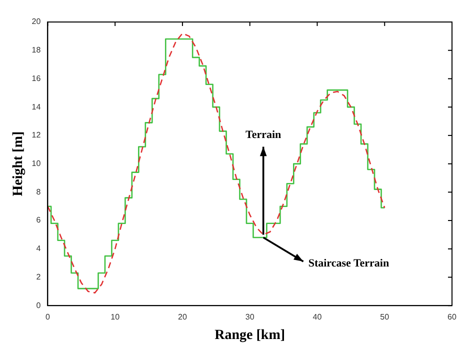  Describe the element at coordinates (39, 277) in the screenshot. I see `y-tick-label: 2` at that location.